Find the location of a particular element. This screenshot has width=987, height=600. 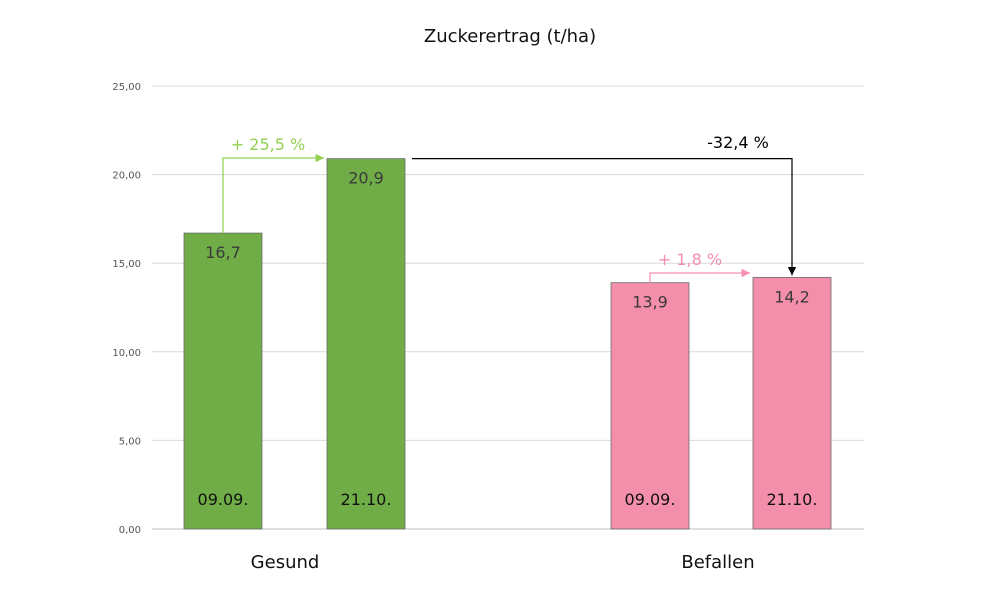

y-tick-label: 10,00 is located at coordinates (126, 353).